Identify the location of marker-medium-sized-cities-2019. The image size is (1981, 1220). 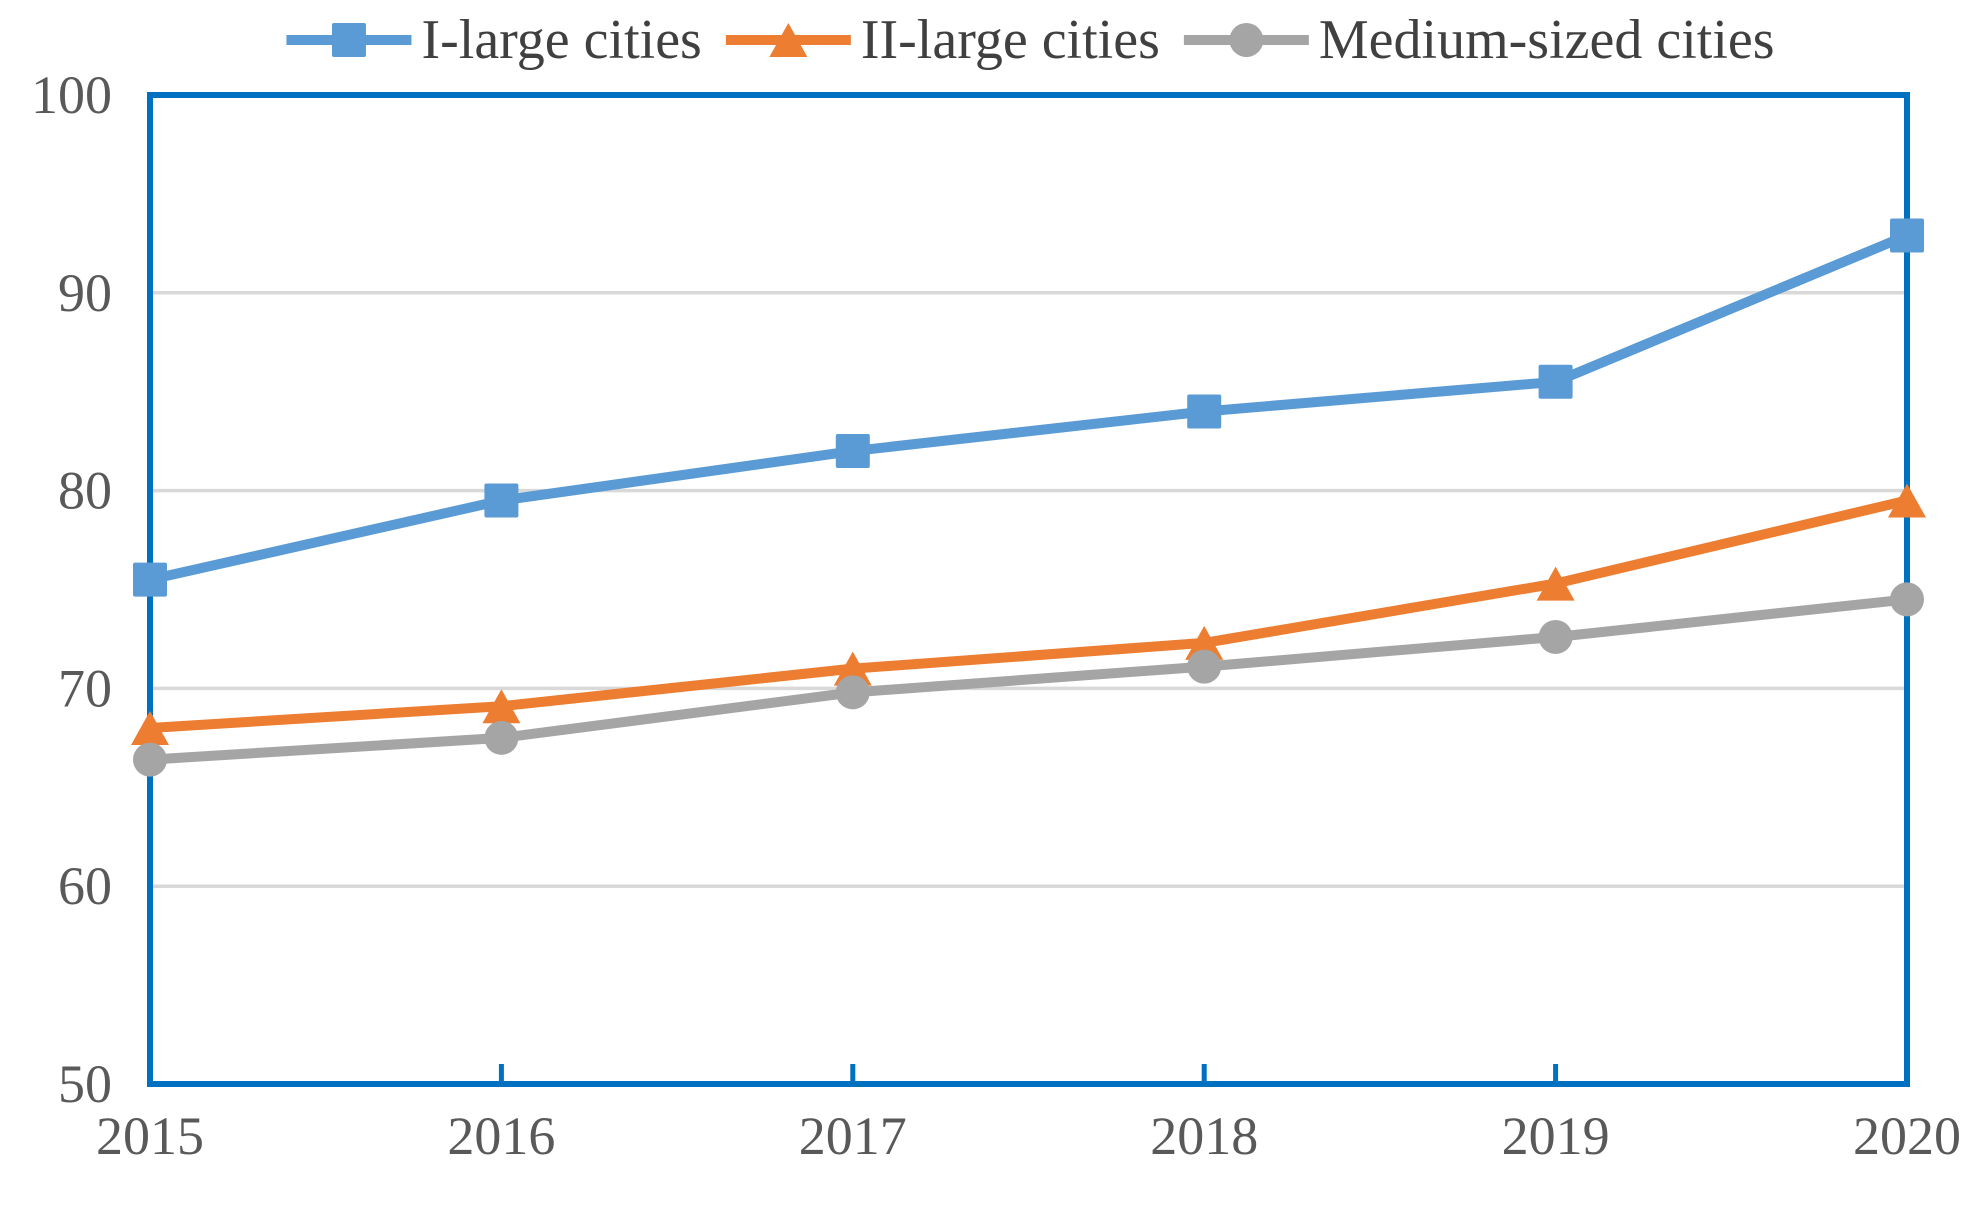
(1555, 636).